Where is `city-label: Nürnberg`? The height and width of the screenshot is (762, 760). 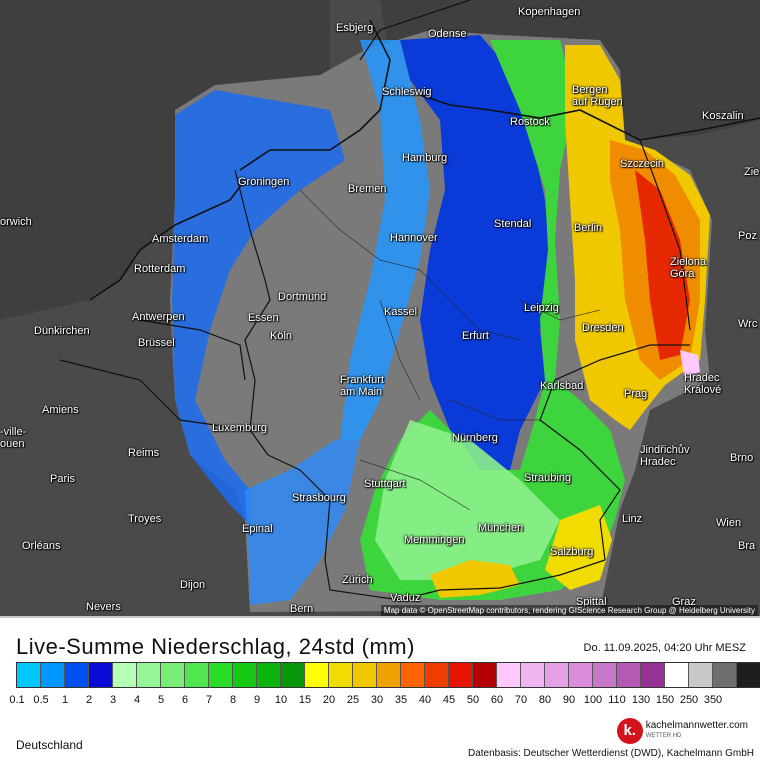 city-label: Nürnberg is located at coordinates (475, 438).